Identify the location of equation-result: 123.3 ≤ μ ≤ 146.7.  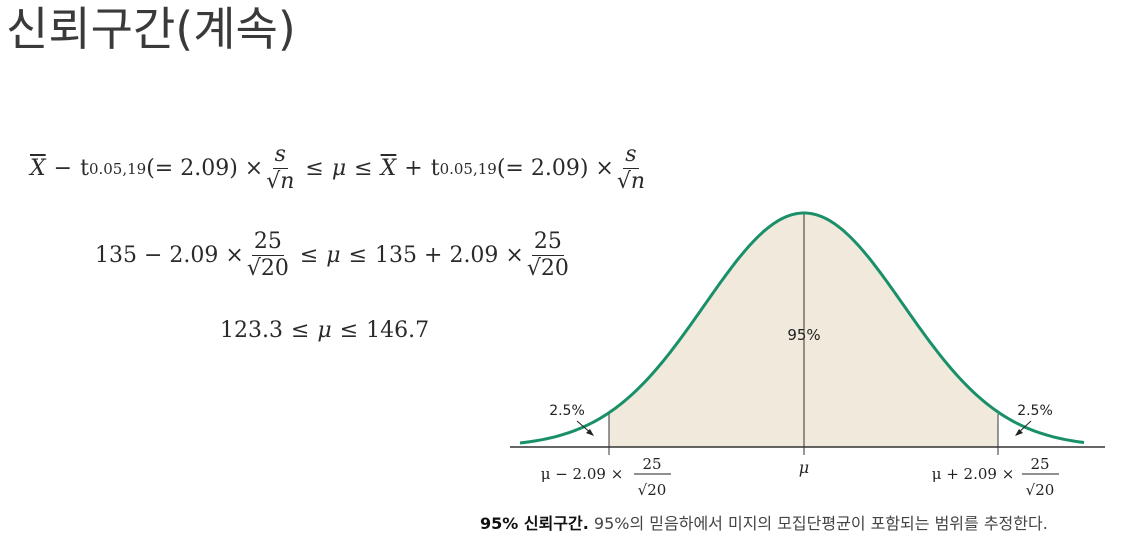
(324, 330).